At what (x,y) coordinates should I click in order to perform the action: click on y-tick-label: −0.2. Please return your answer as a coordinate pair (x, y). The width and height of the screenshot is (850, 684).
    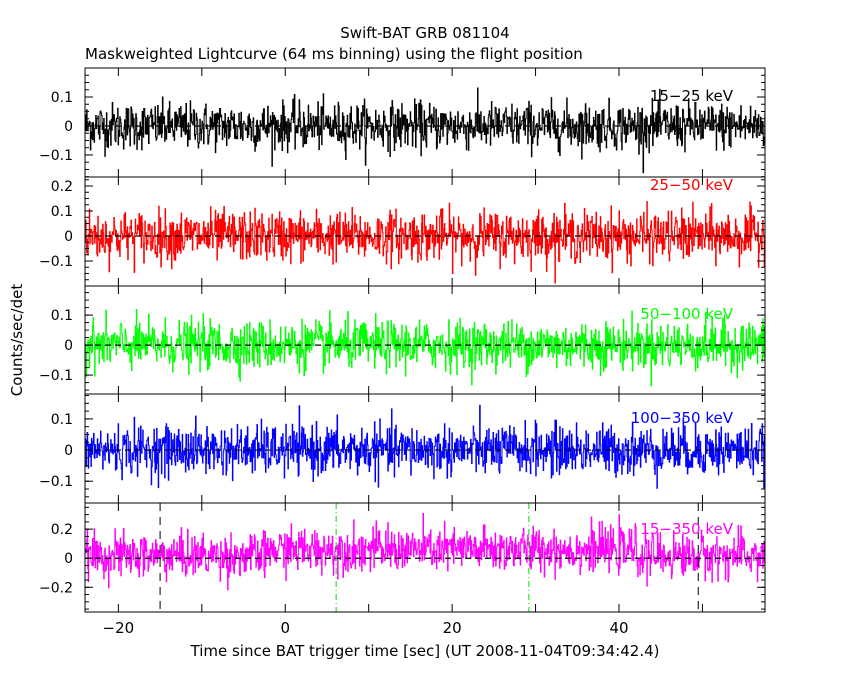
    Looking at the image, I should click on (56, 588).